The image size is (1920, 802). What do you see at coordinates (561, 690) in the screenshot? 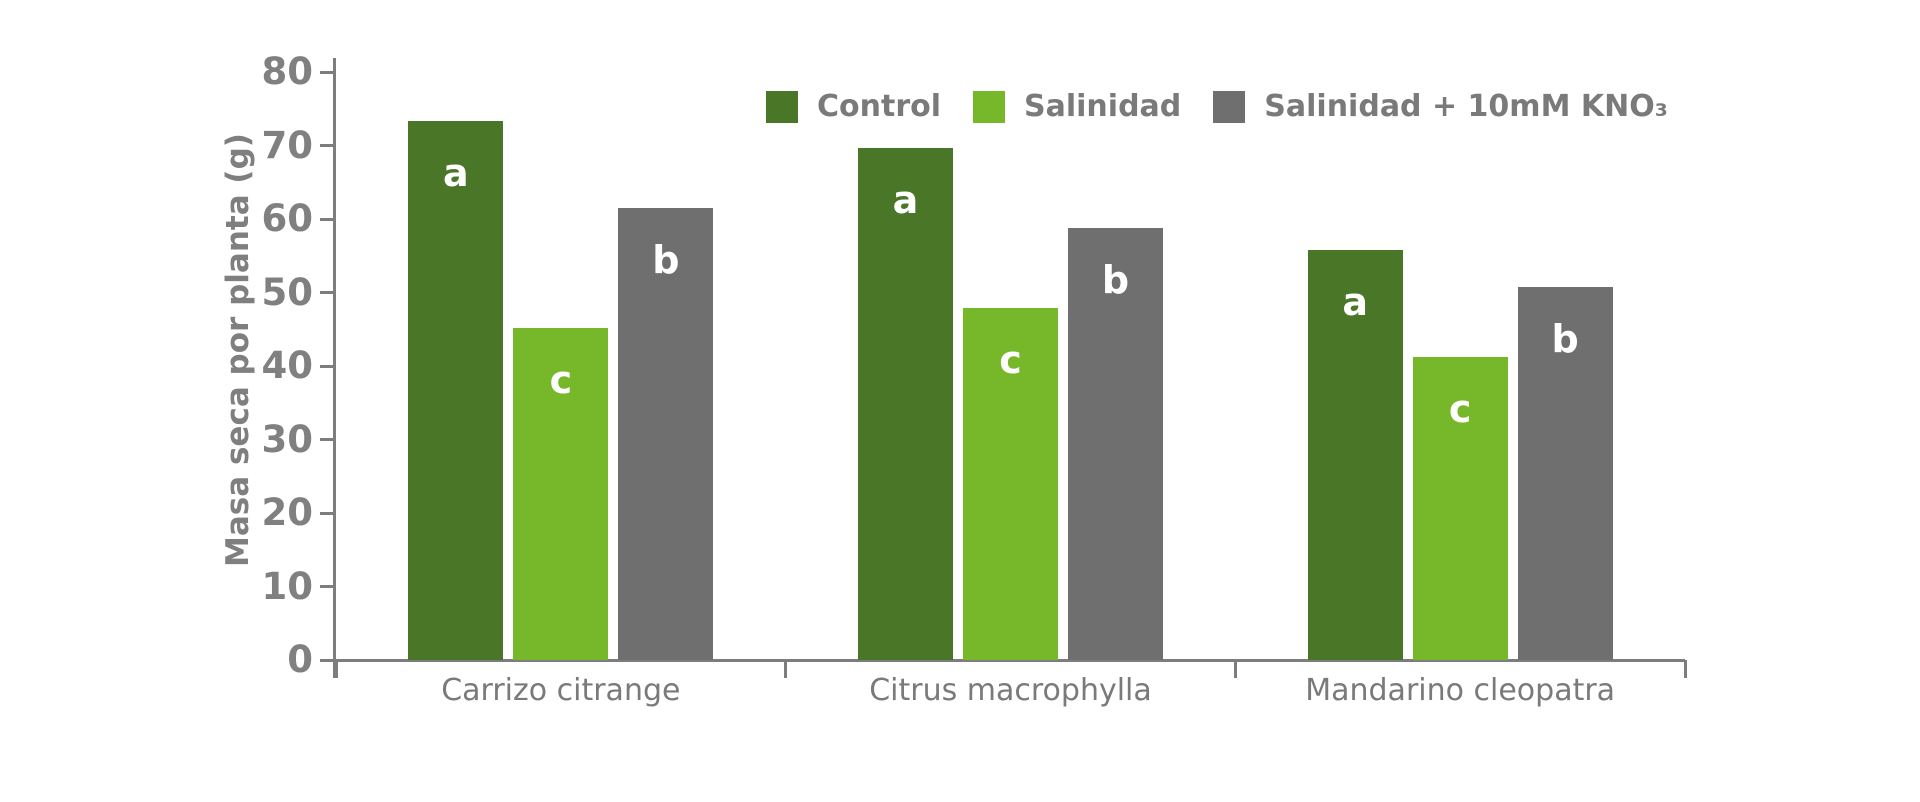
I see `x-category-label: Carrizo citrange` at bounding box center [561, 690].